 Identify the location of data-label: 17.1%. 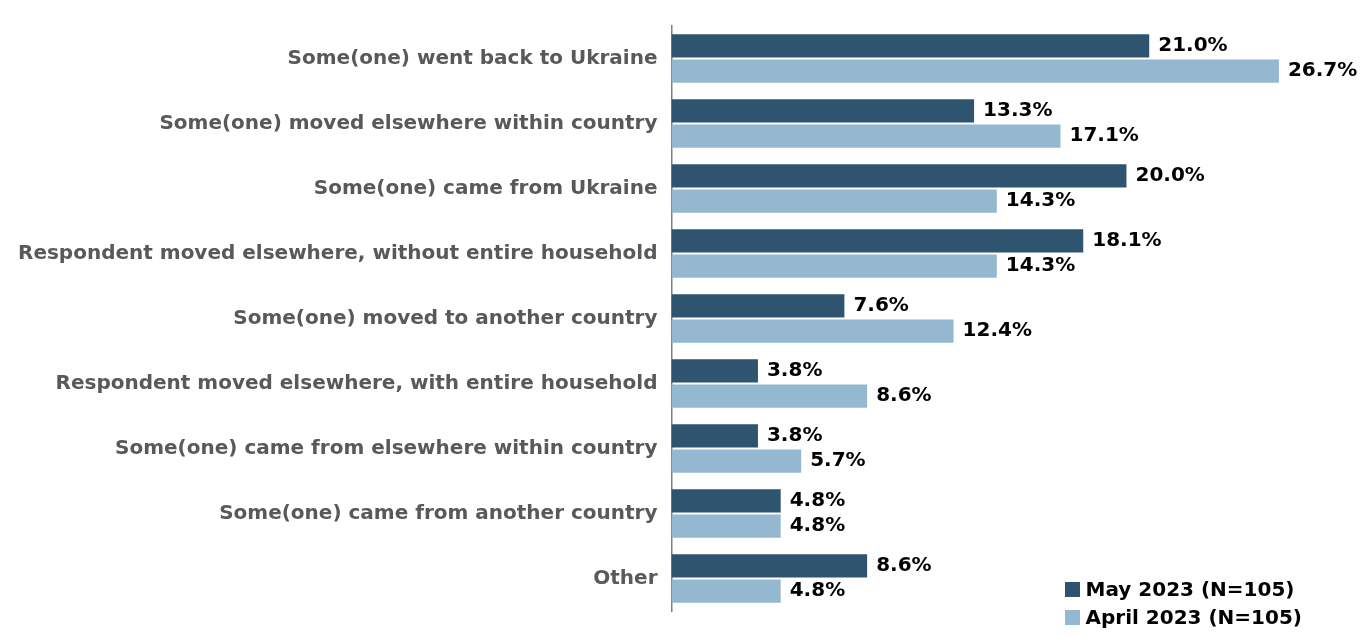
(1104, 134).